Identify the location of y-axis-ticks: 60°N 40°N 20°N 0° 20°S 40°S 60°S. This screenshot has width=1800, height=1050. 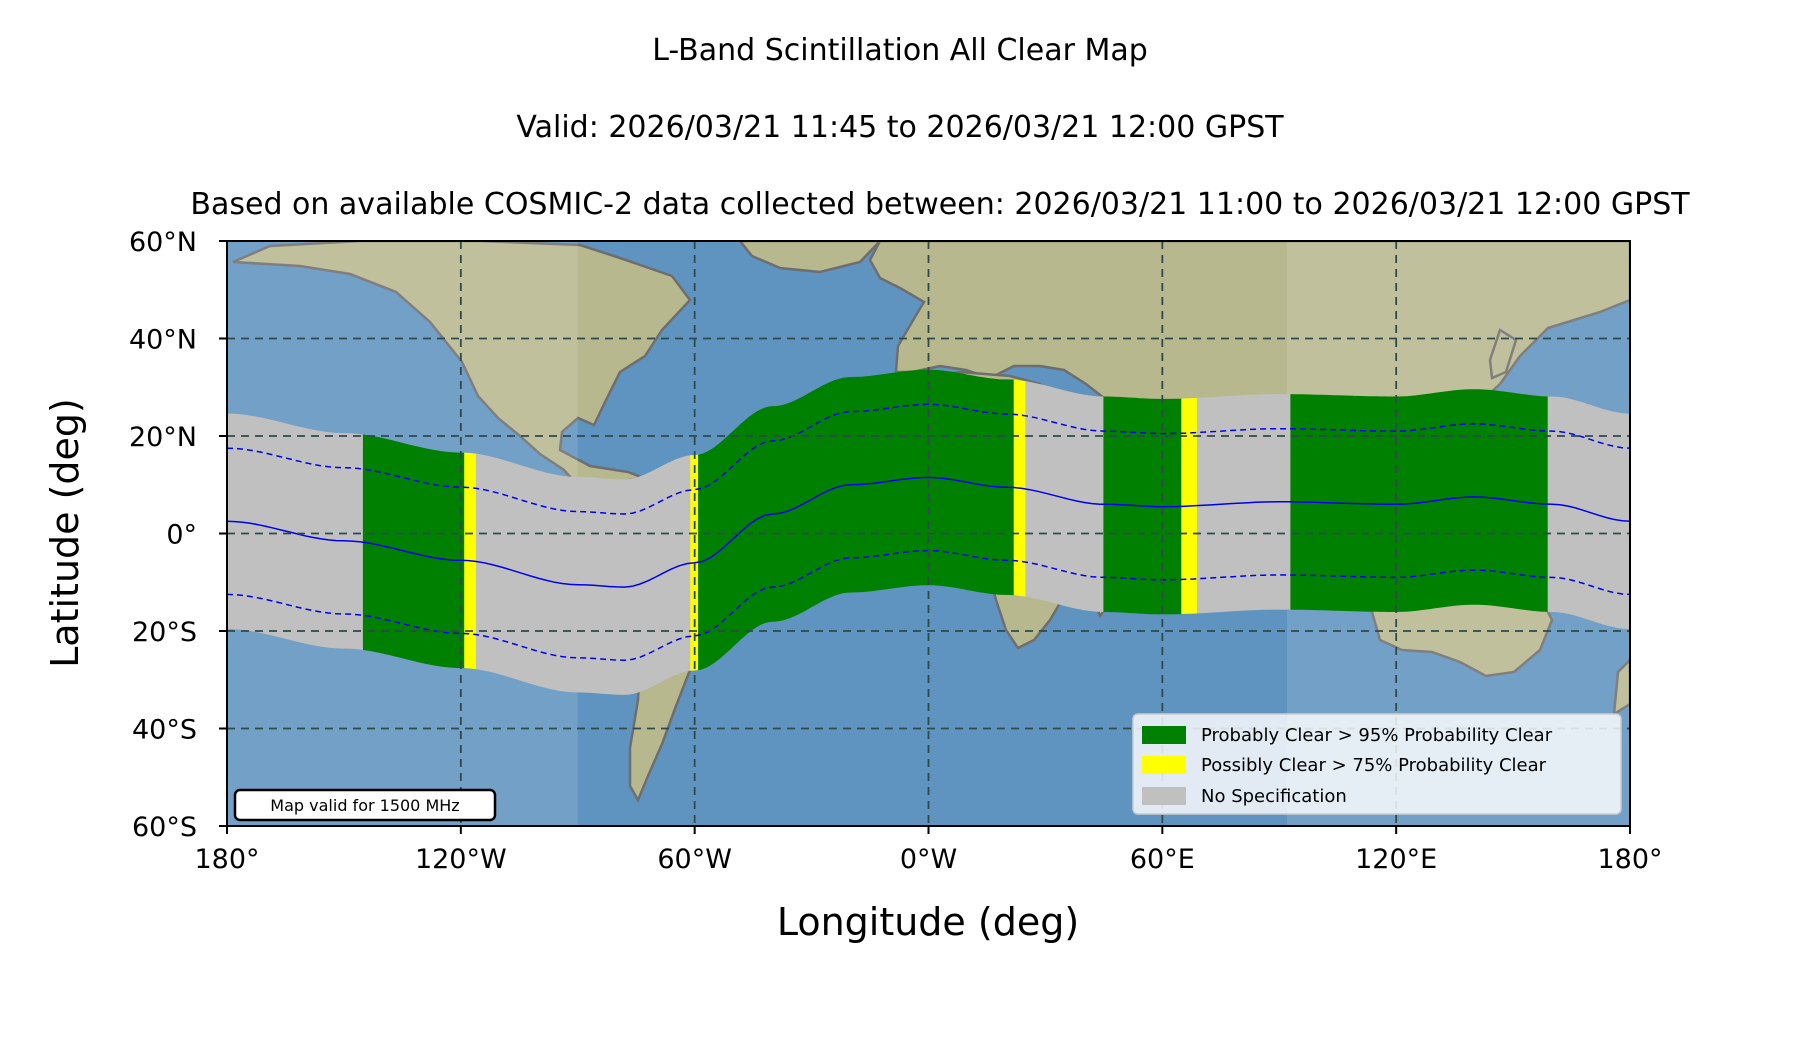
(178, 535).